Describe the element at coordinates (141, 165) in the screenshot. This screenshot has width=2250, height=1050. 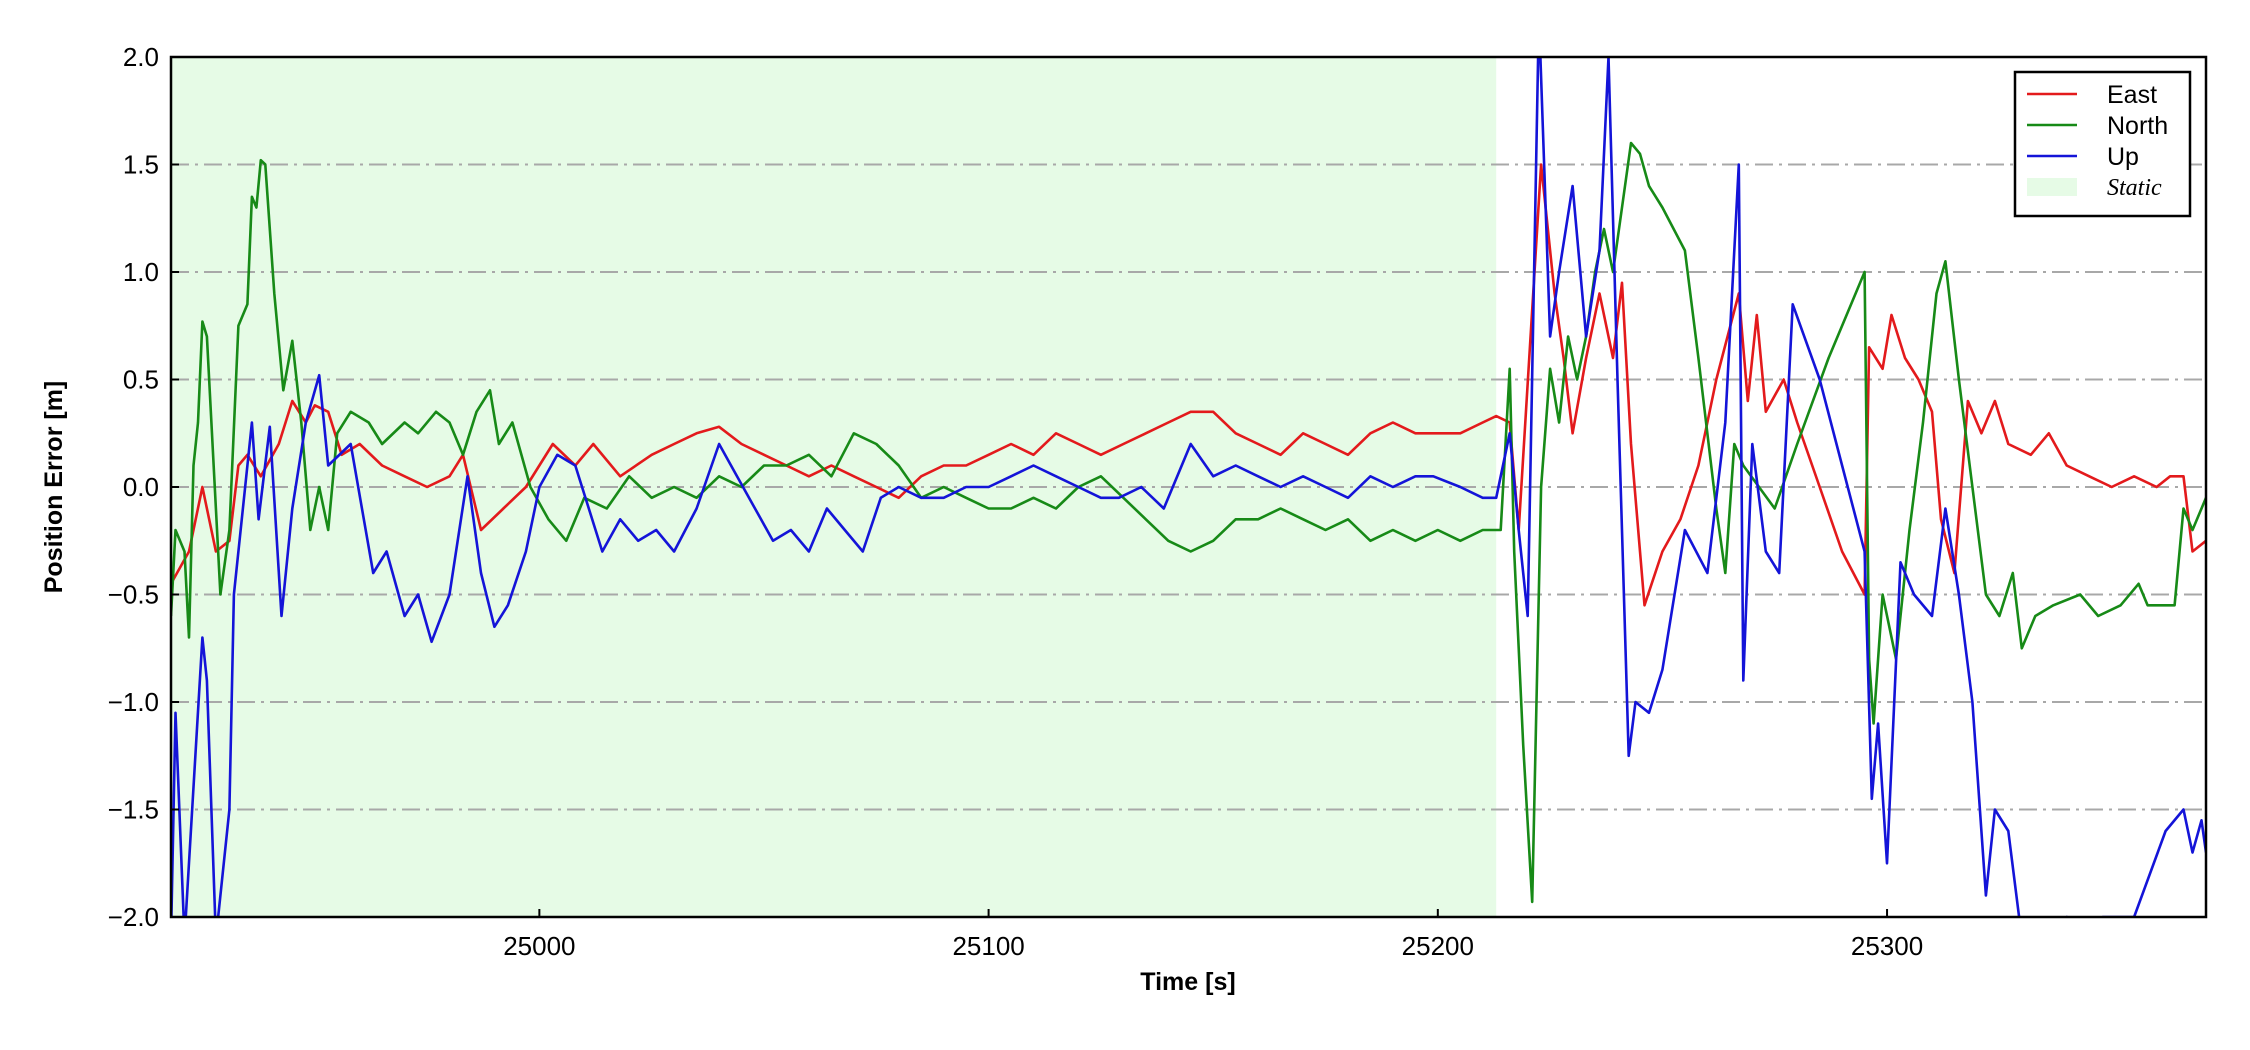
I see `y-tick-label: 1.5` at that location.